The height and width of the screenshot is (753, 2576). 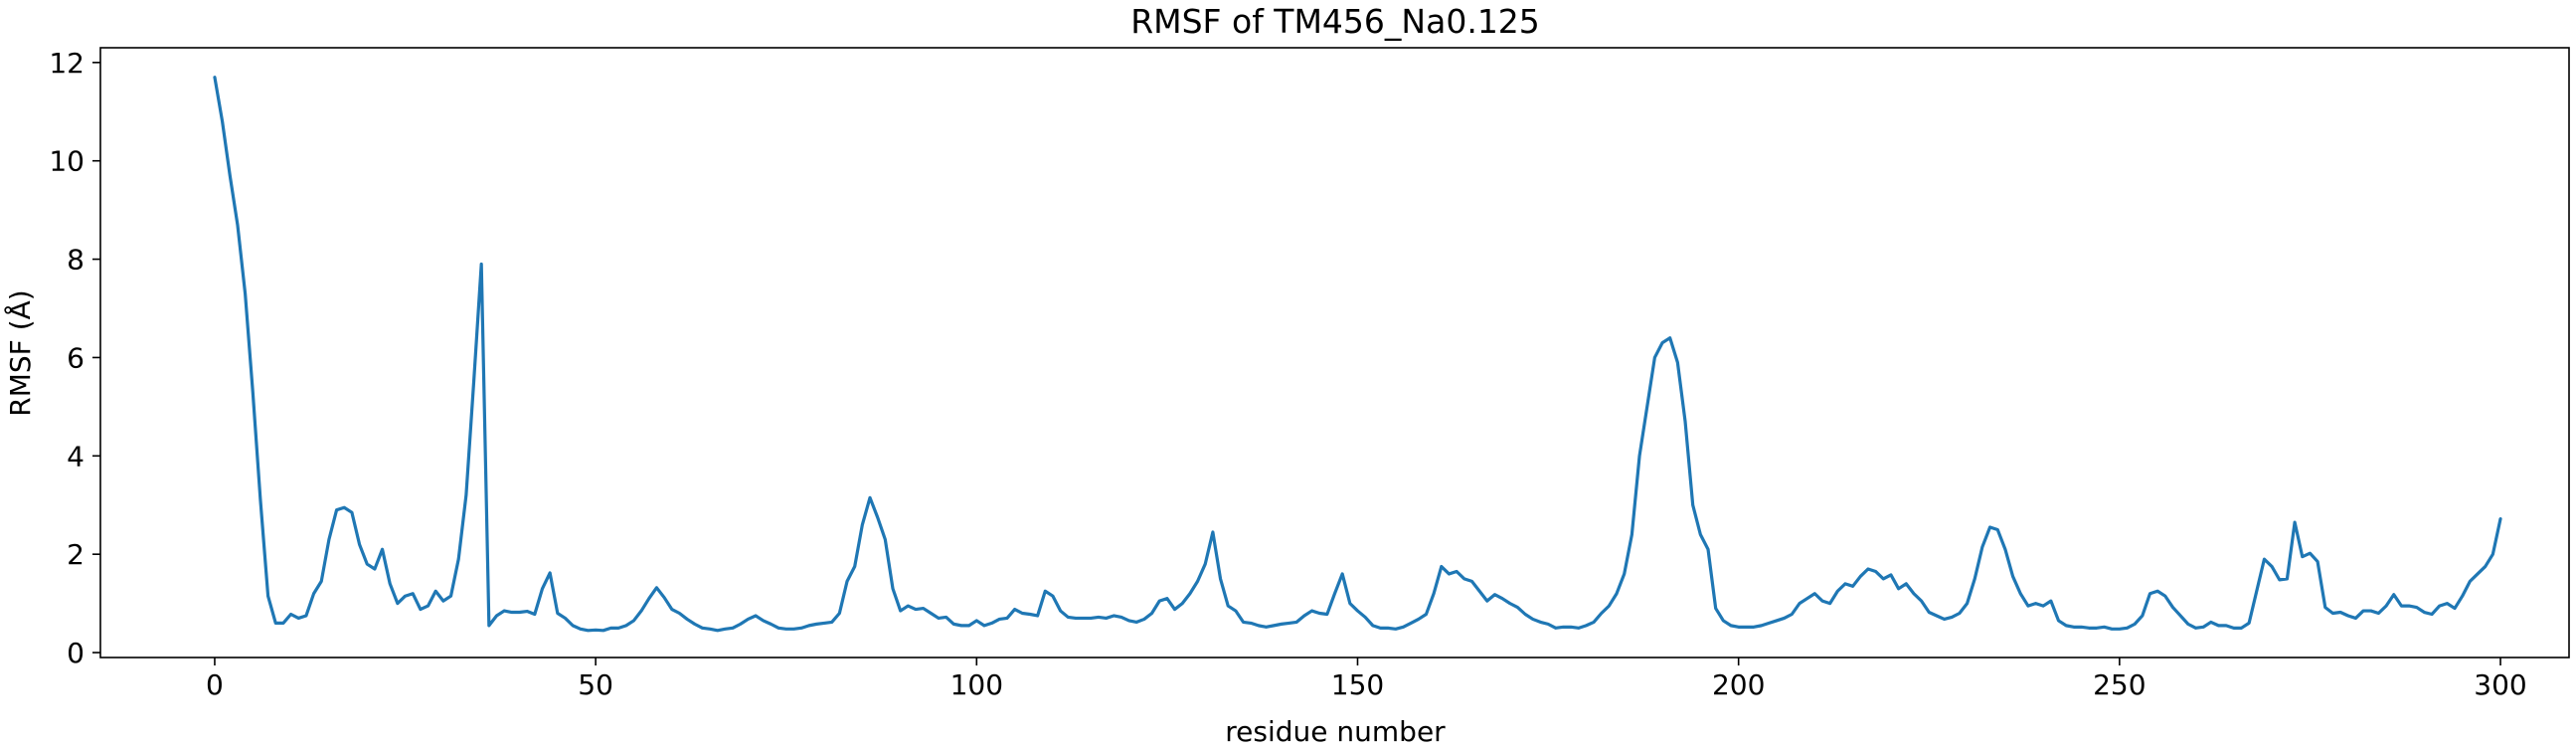 I want to click on x-axis-label: residue number, so click(x=1335, y=731).